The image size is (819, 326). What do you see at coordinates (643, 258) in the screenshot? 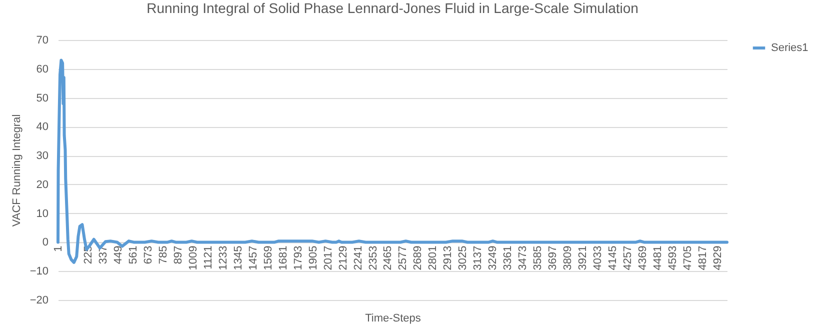
I see `x-tick-label: 4369` at bounding box center [643, 258].